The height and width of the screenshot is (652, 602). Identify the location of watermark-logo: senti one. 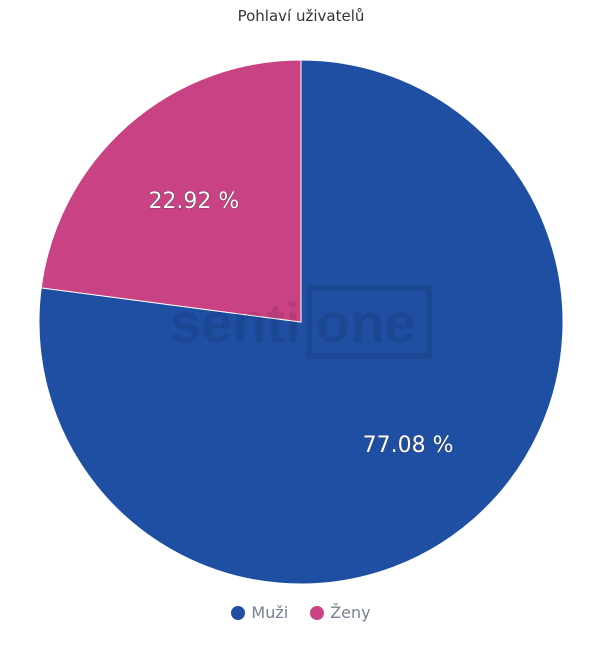
(301, 322).